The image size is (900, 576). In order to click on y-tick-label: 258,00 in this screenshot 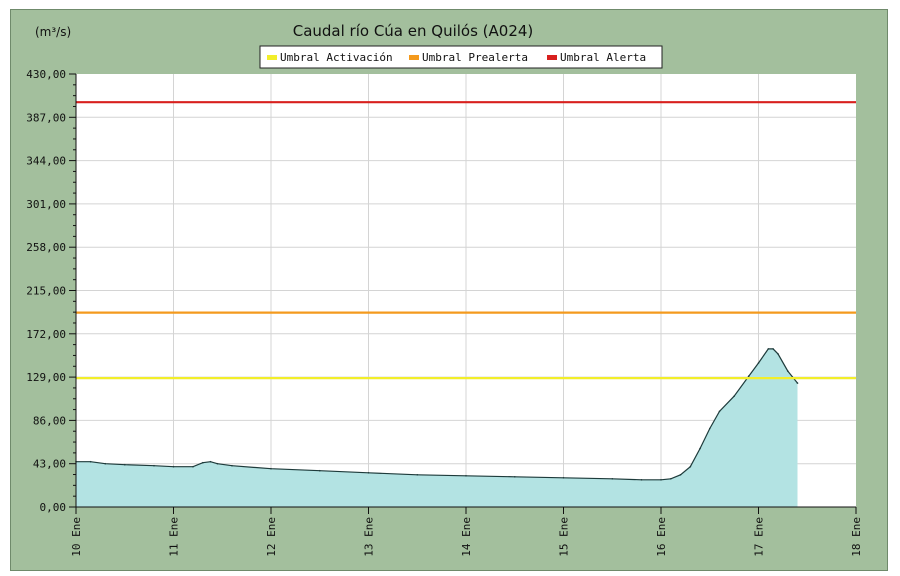, I will do `click(46, 247)`.